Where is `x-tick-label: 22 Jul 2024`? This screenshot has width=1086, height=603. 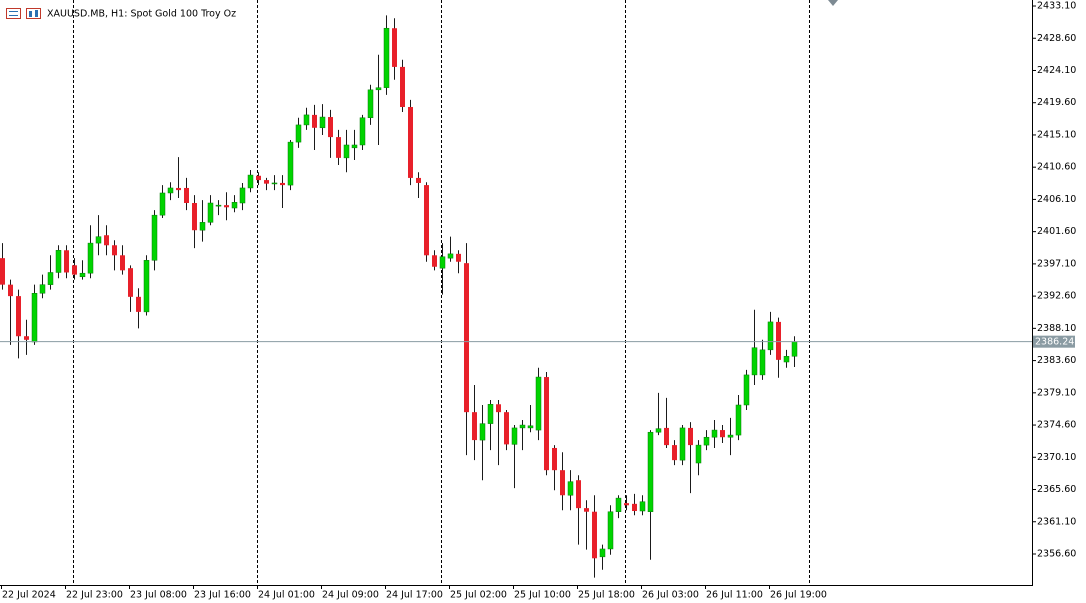 x-tick-label: 22 Jul 2024 is located at coordinates (29, 595).